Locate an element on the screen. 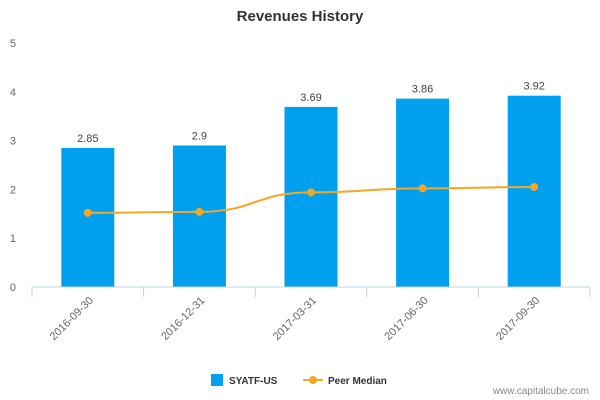  x-tick-label: 2017-06-30 is located at coordinates (406, 319).